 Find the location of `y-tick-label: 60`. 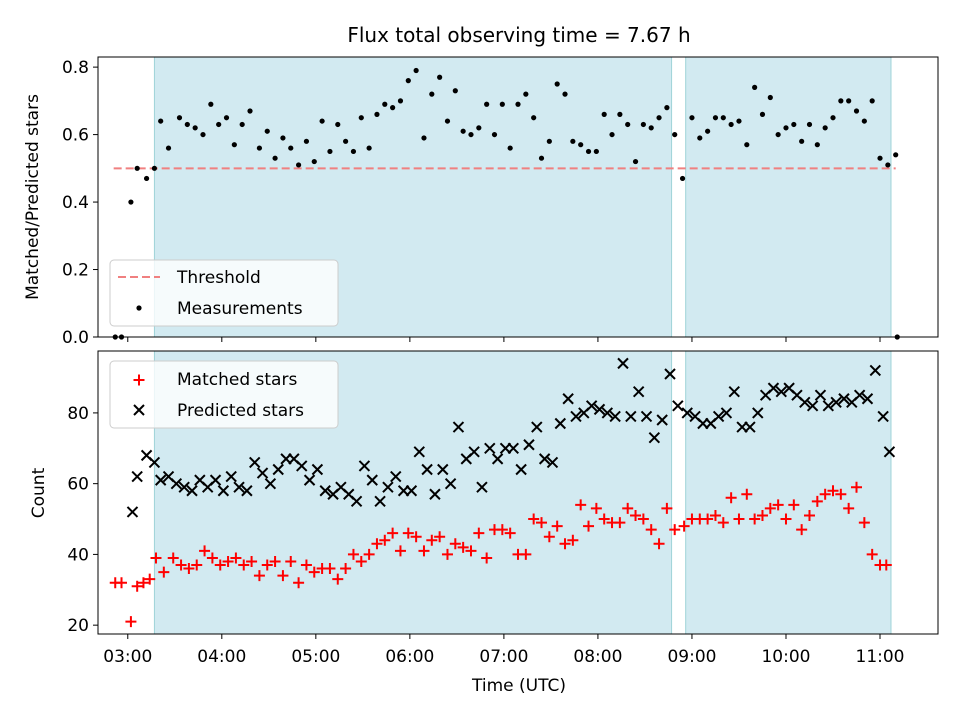

y-tick-label: 60 is located at coordinates (78, 485).